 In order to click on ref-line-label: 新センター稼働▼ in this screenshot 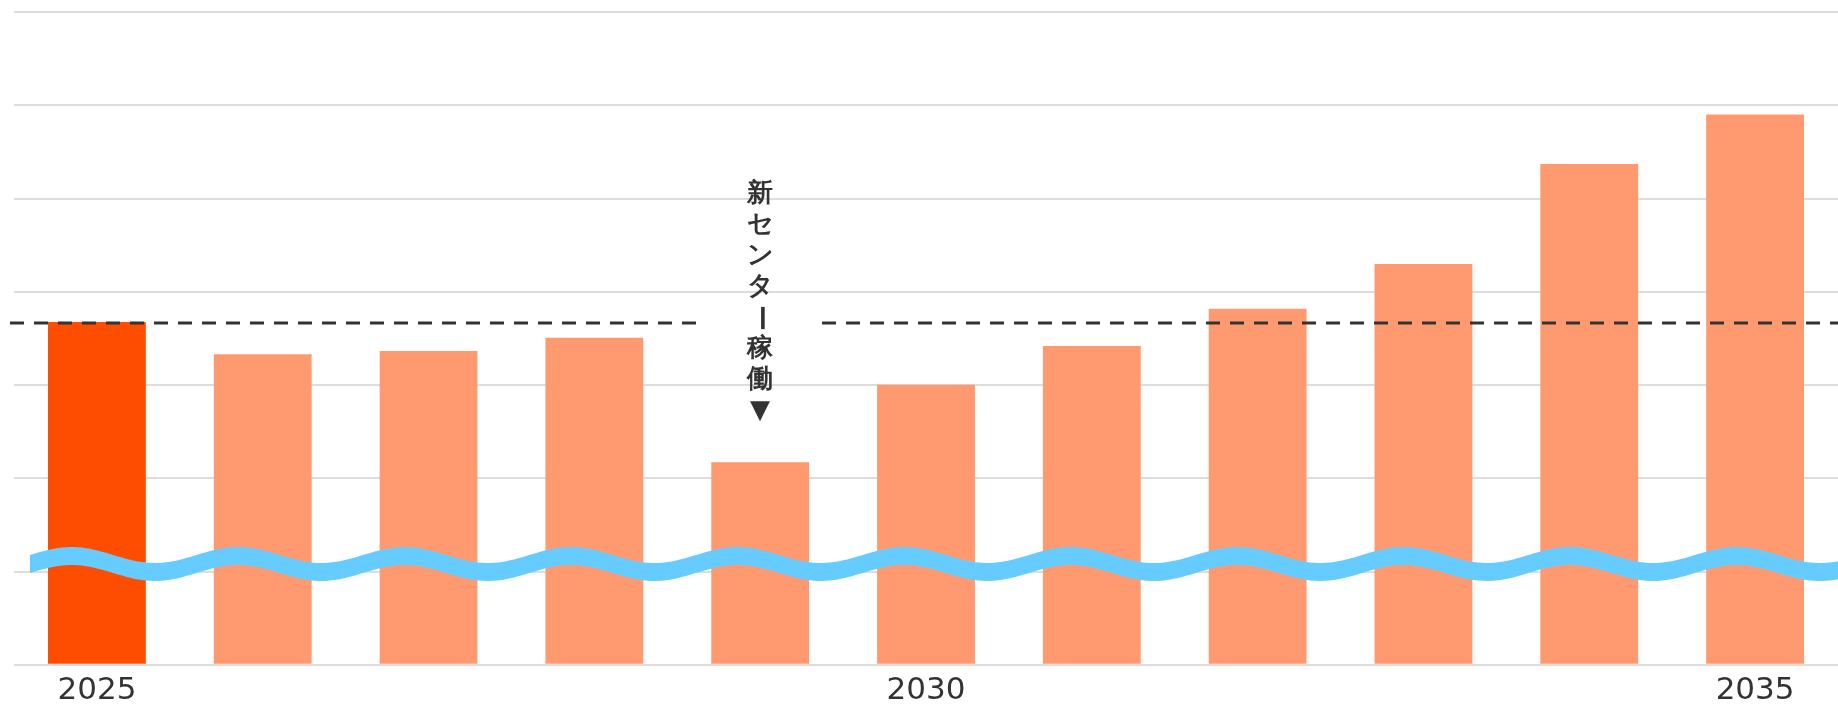, I will do `click(762, 301)`.